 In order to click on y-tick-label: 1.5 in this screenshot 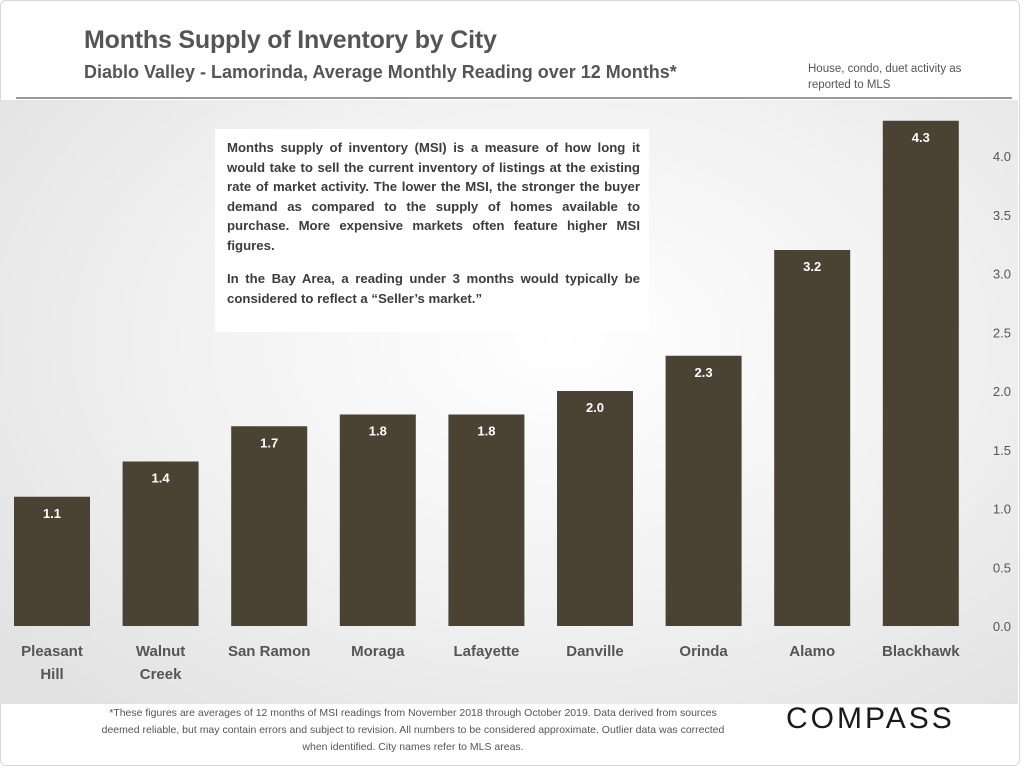, I will do `click(1002, 450)`.